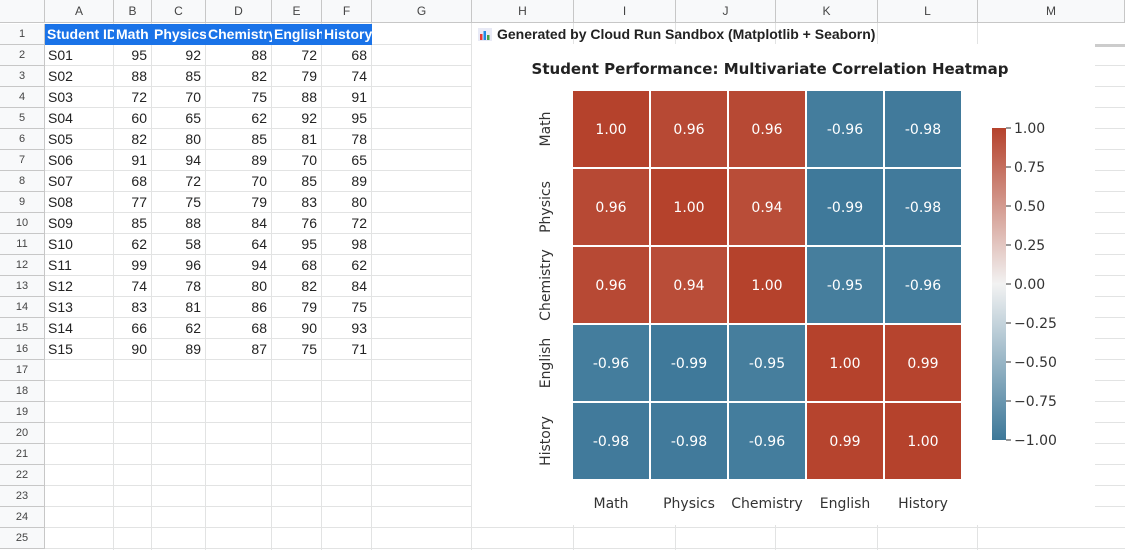 The image size is (1125, 550). I want to click on row-header-24: 24, so click(22, 517).